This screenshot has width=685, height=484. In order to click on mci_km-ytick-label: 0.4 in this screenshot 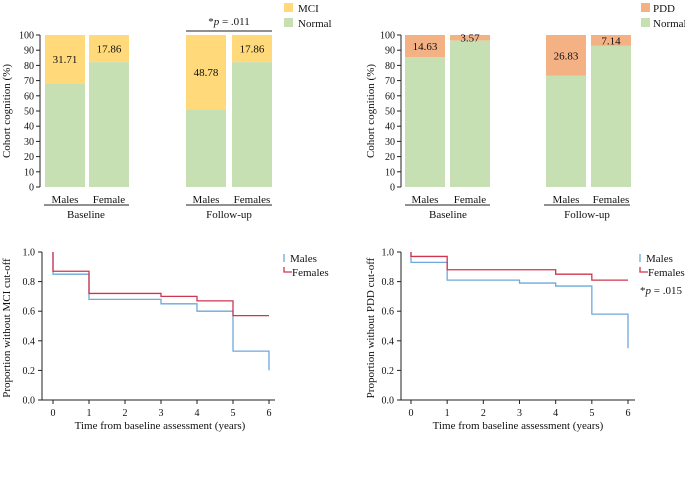, I will do `click(29, 341)`.